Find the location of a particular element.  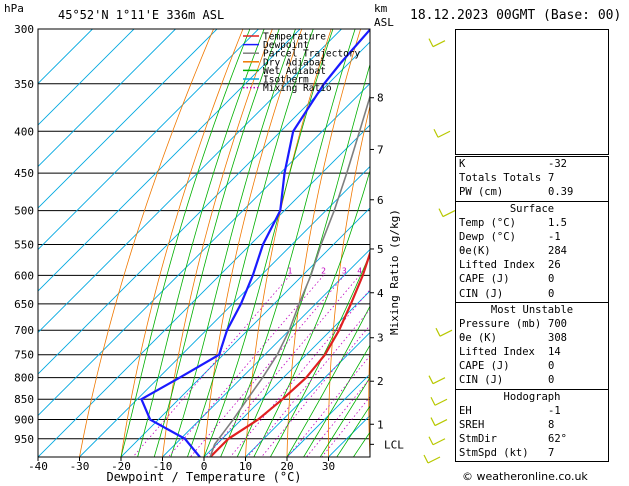

legend-label: Wet Adiabat is located at coordinates (294, 71).